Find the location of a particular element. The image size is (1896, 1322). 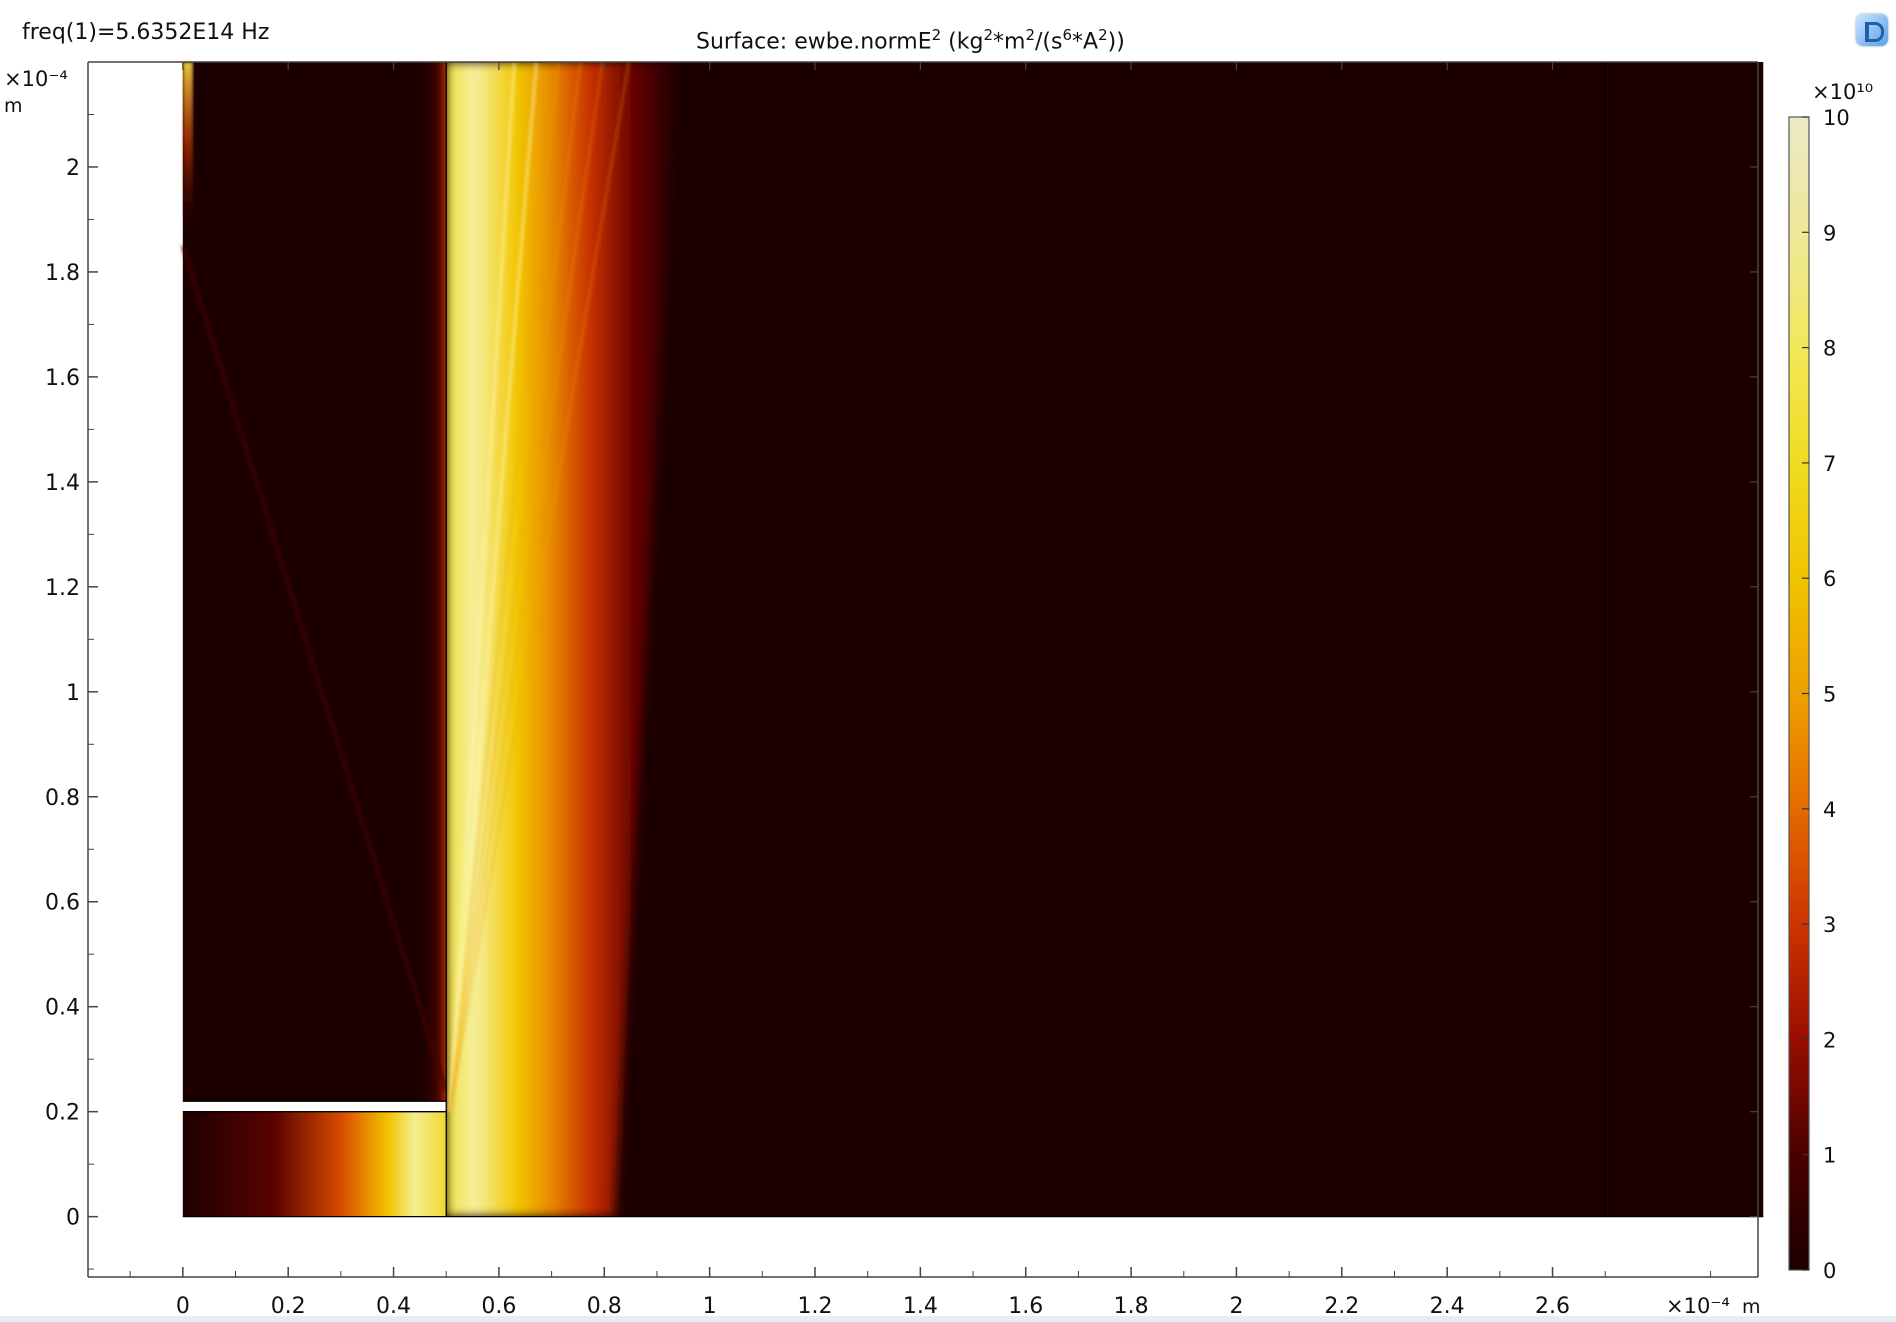

x-axis-multiplier: ×10⁻⁴ is located at coordinates (1698, 1306).